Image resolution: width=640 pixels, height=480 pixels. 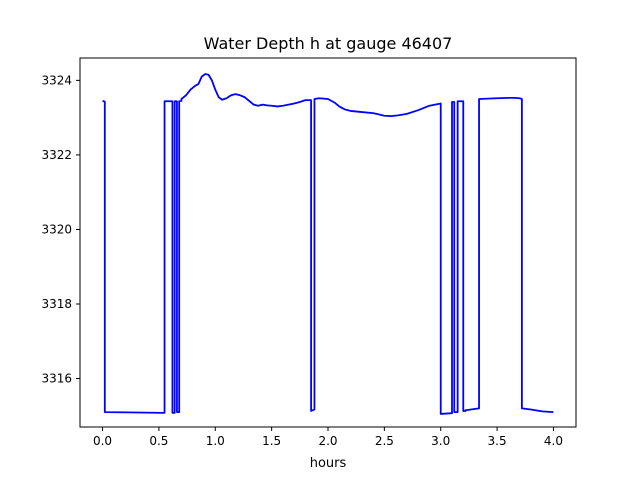 What do you see at coordinates (102, 441) in the screenshot?
I see `x-tick-label: 0.0` at bounding box center [102, 441].